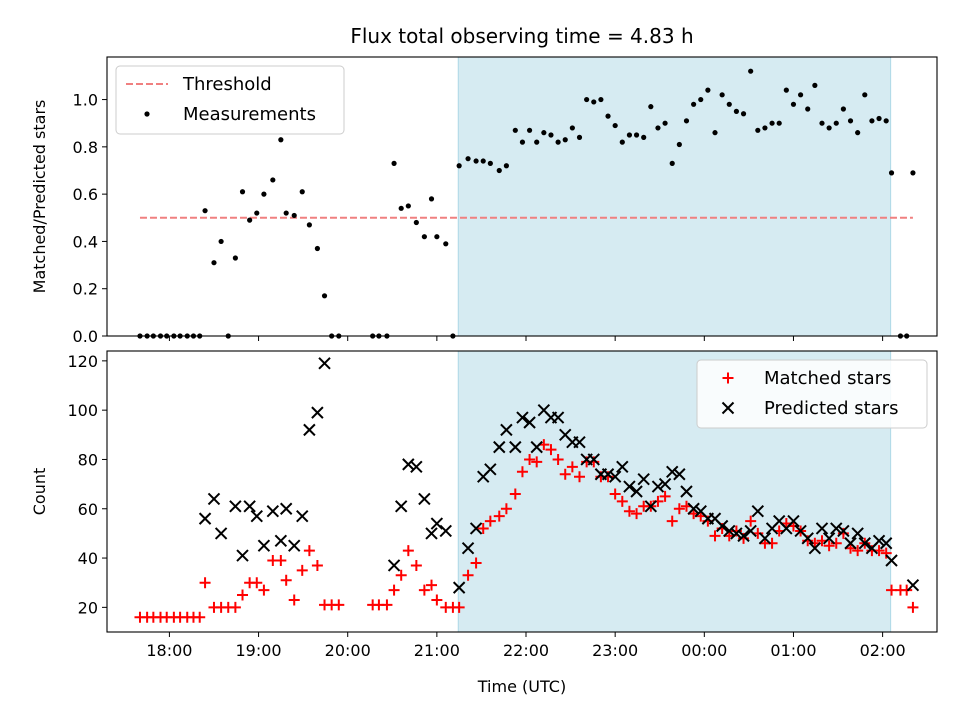 The image size is (960, 720). What do you see at coordinates (728, 408) in the screenshot?
I see `legend-predicted-stars-marker` at bounding box center [728, 408].